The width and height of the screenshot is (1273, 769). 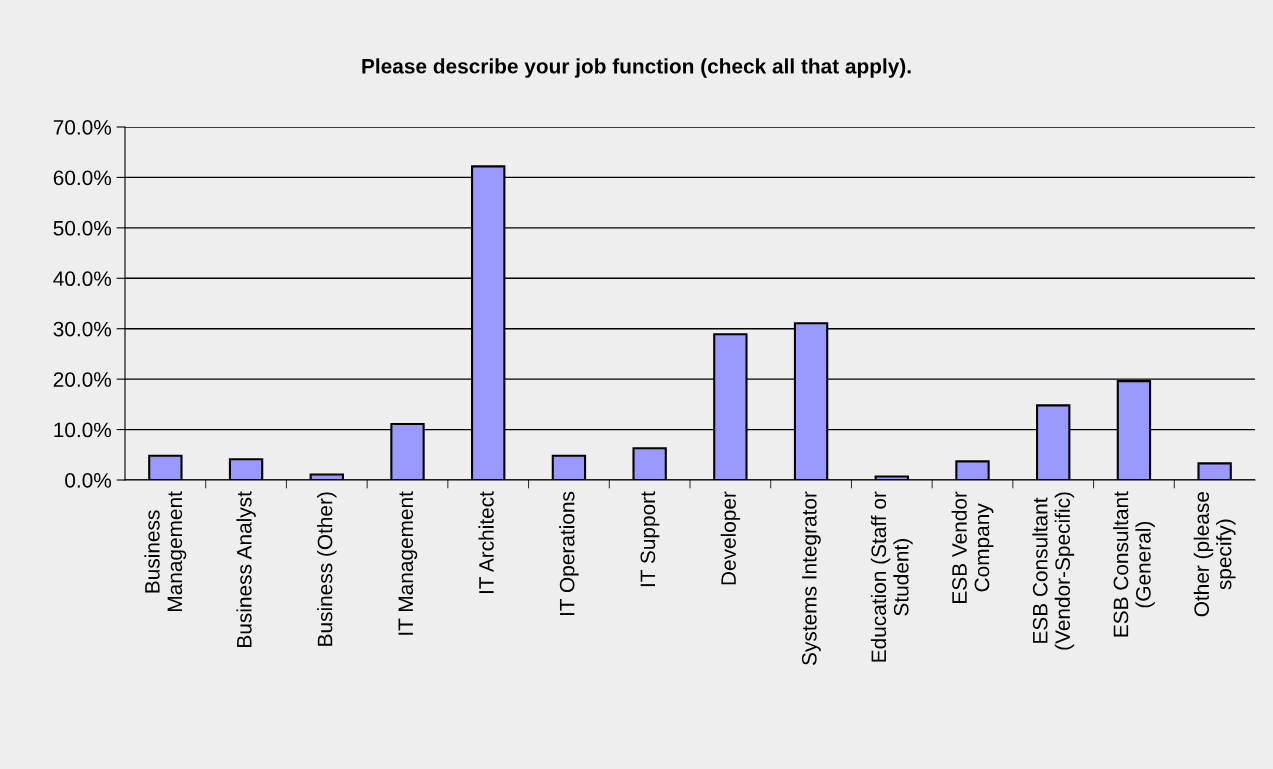 I want to click on y-tick-label: 40.0%, so click(x=82, y=279).